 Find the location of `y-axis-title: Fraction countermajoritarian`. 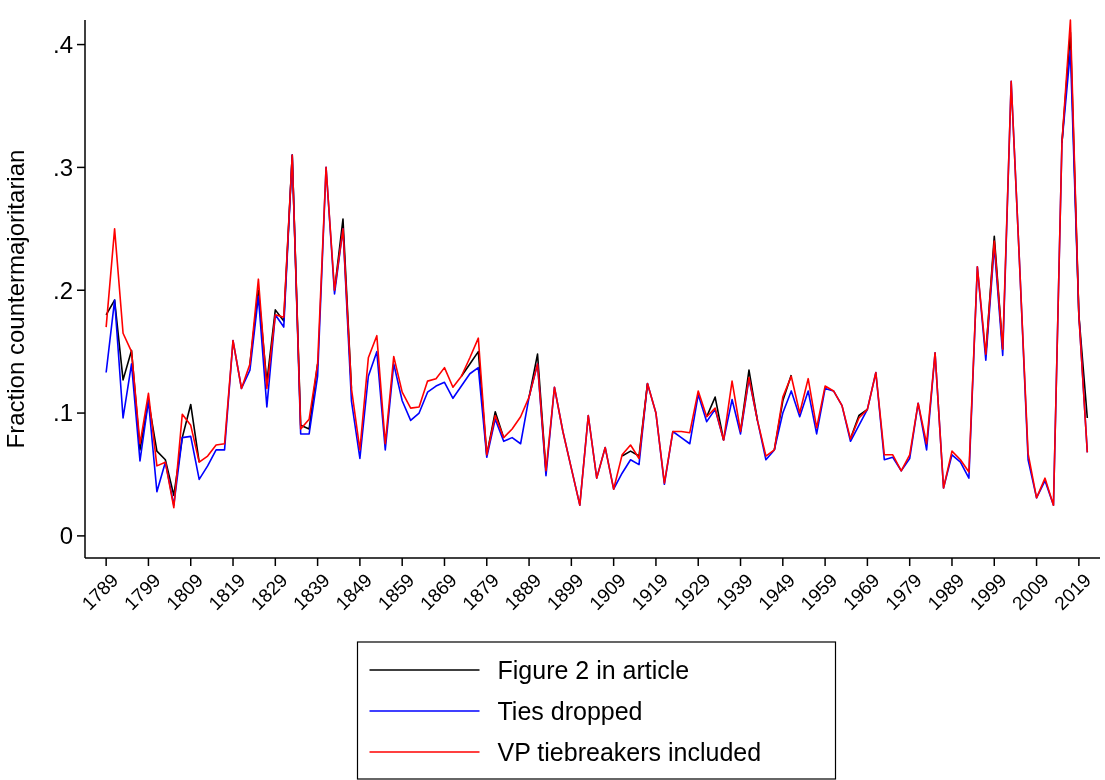

y-axis-title: Fraction countermajoritarian is located at coordinates (15, 299).